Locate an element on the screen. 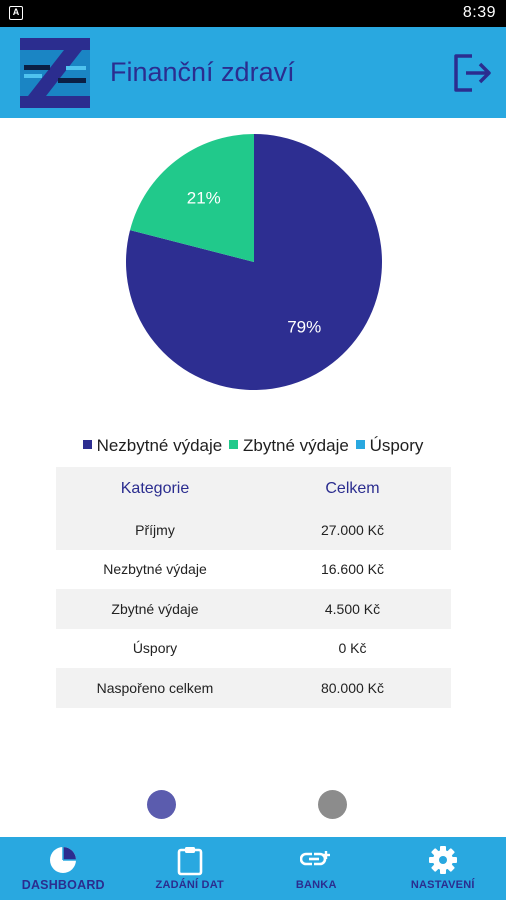 The width and height of the screenshot is (506, 900). status-time: 8:39 is located at coordinates (479, 12).